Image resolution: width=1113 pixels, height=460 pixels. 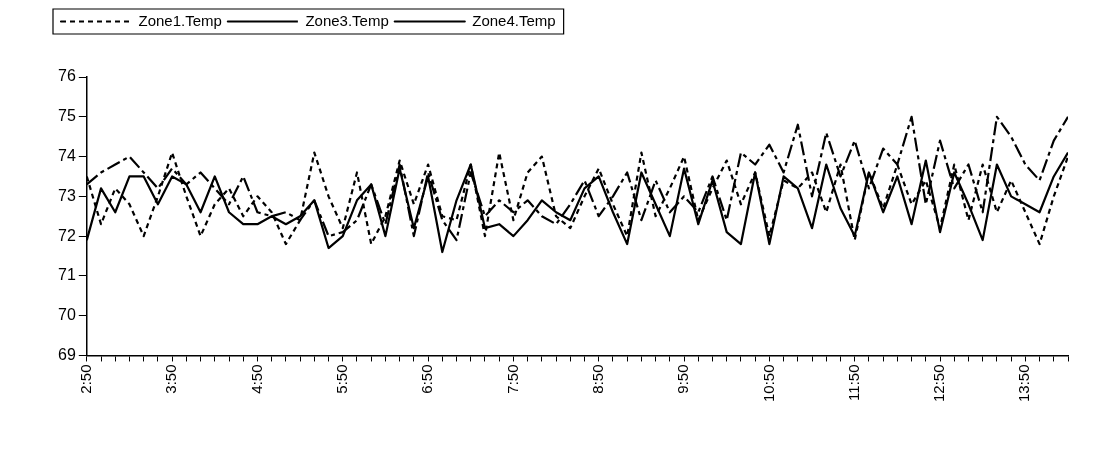 I want to click on x-tick-label: 2:50, so click(x=85, y=379).